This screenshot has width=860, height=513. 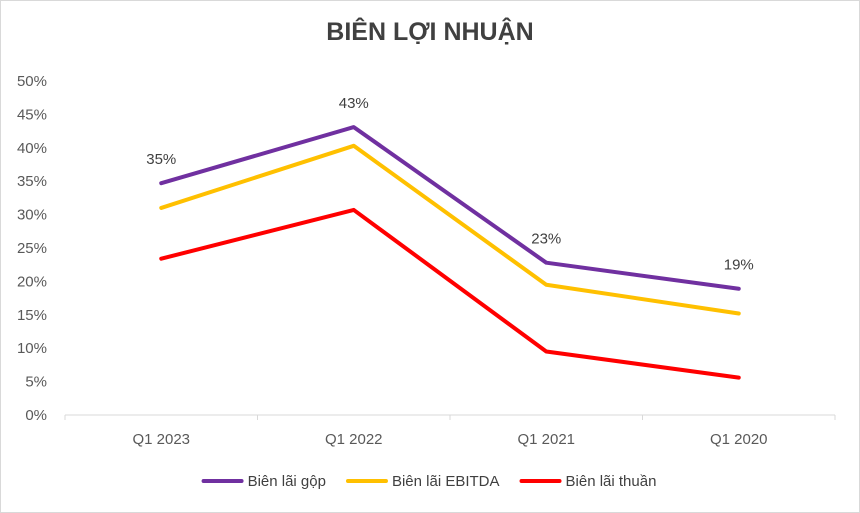 I want to click on y-tick-label: 50%, so click(x=32, y=81).